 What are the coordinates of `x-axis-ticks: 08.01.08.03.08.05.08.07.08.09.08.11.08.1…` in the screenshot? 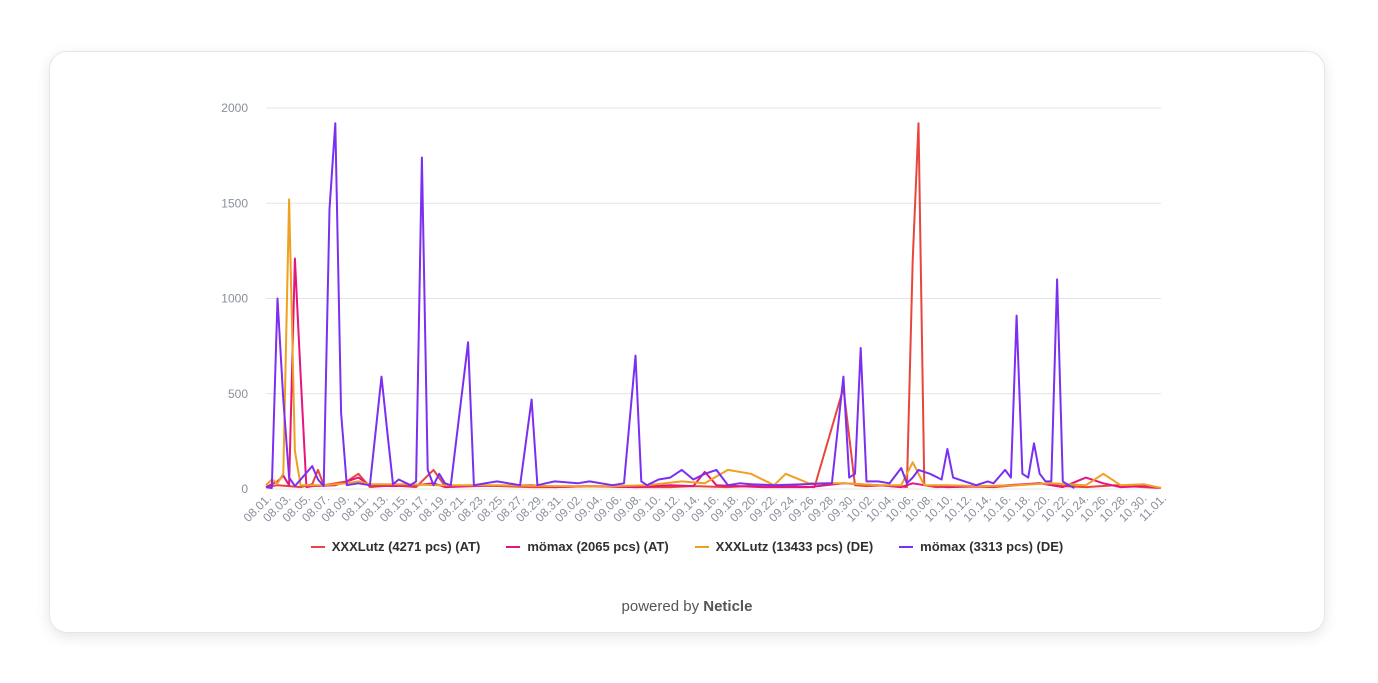 It's located at (705, 507).